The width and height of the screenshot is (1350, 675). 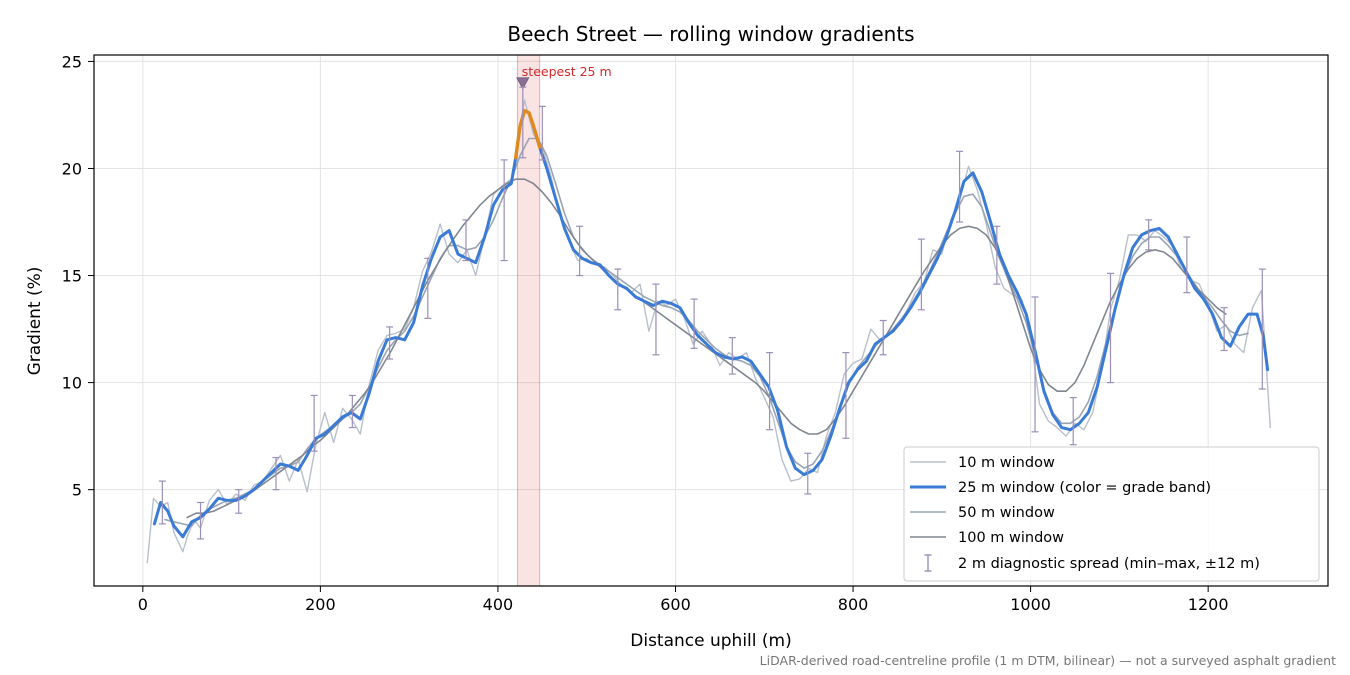 I want to click on x-tick-label: 400, so click(x=498, y=604).